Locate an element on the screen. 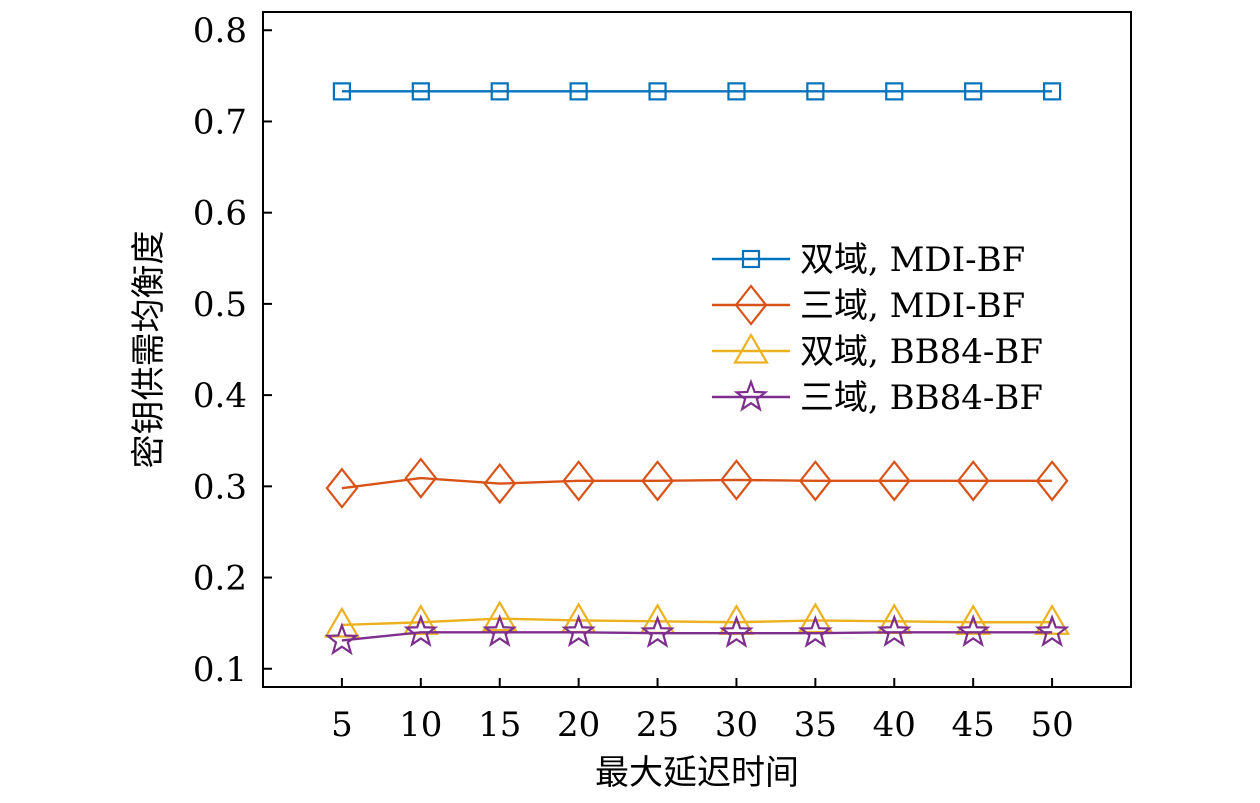 Image resolution: width=1260 pixels, height=803 pixels. x-tick-label: 30 is located at coordinates (736, 725).